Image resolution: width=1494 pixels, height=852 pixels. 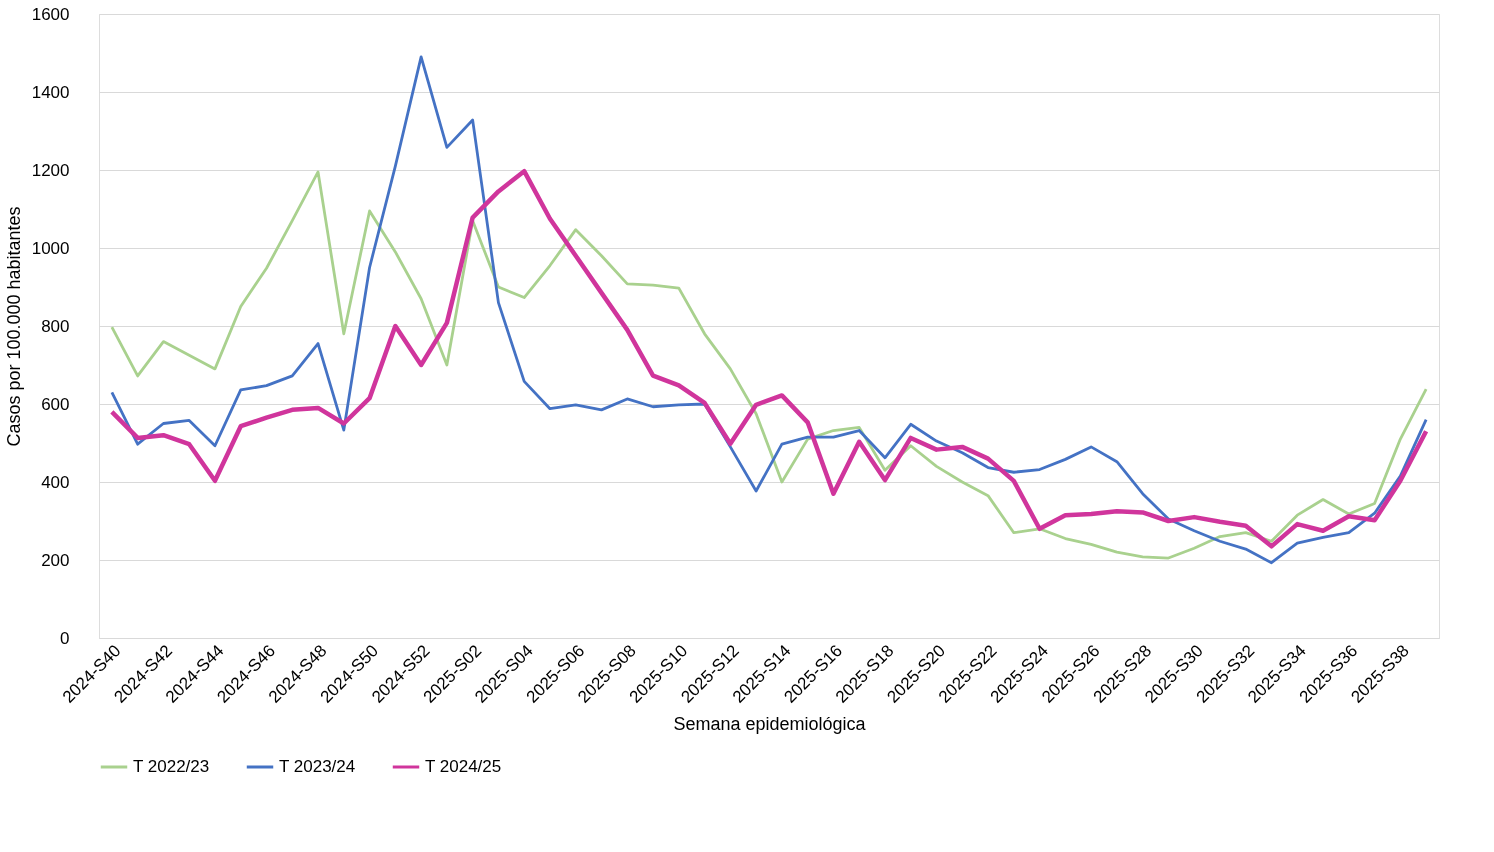 I want to click on legend-label: T 2022/23, so click(x=171, y=766).